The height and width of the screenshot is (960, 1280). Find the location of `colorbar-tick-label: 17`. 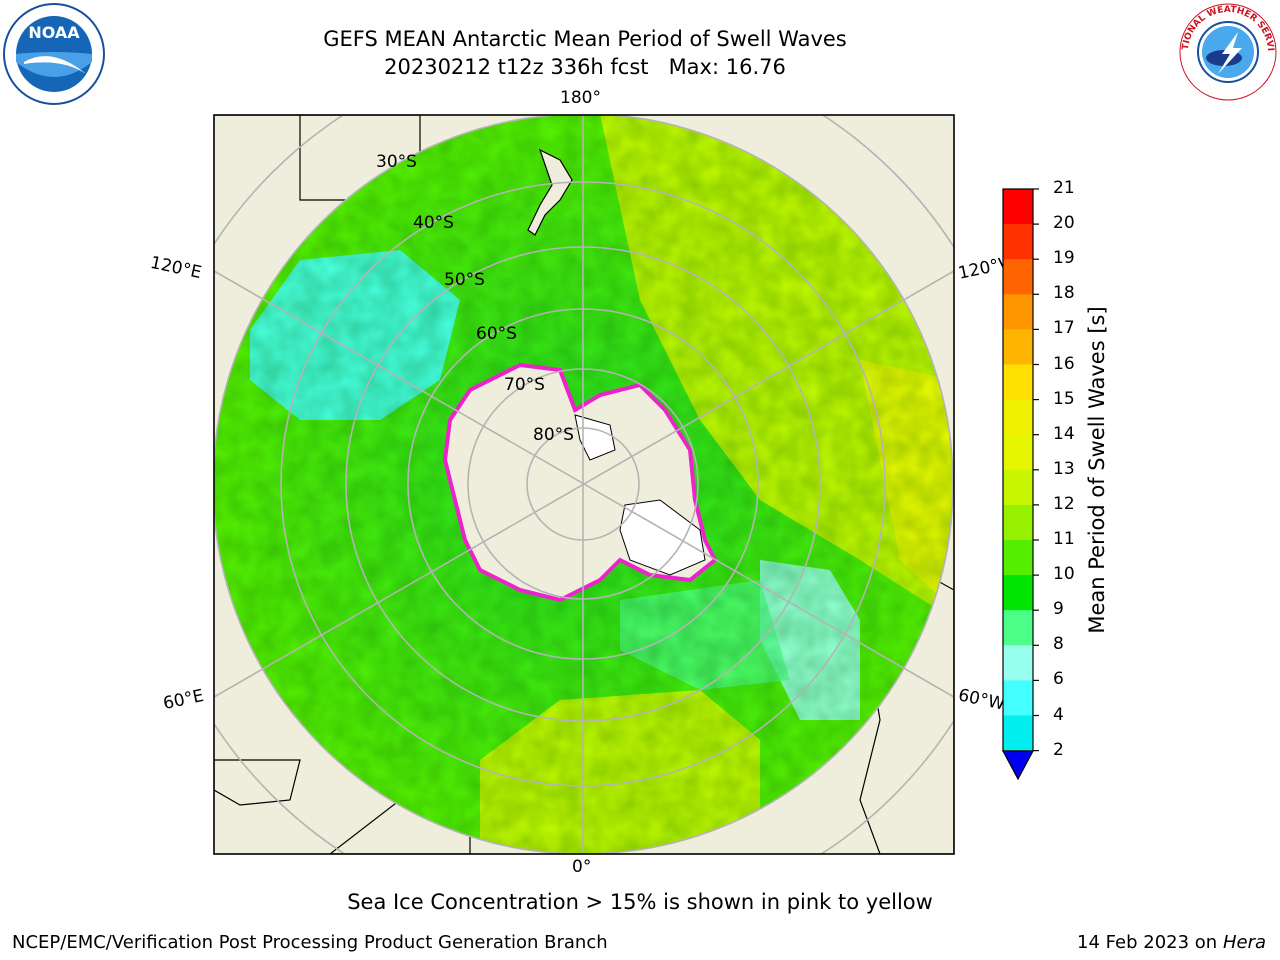

colorbar-tick-label: 17 is located at coordinates (1064, 328).